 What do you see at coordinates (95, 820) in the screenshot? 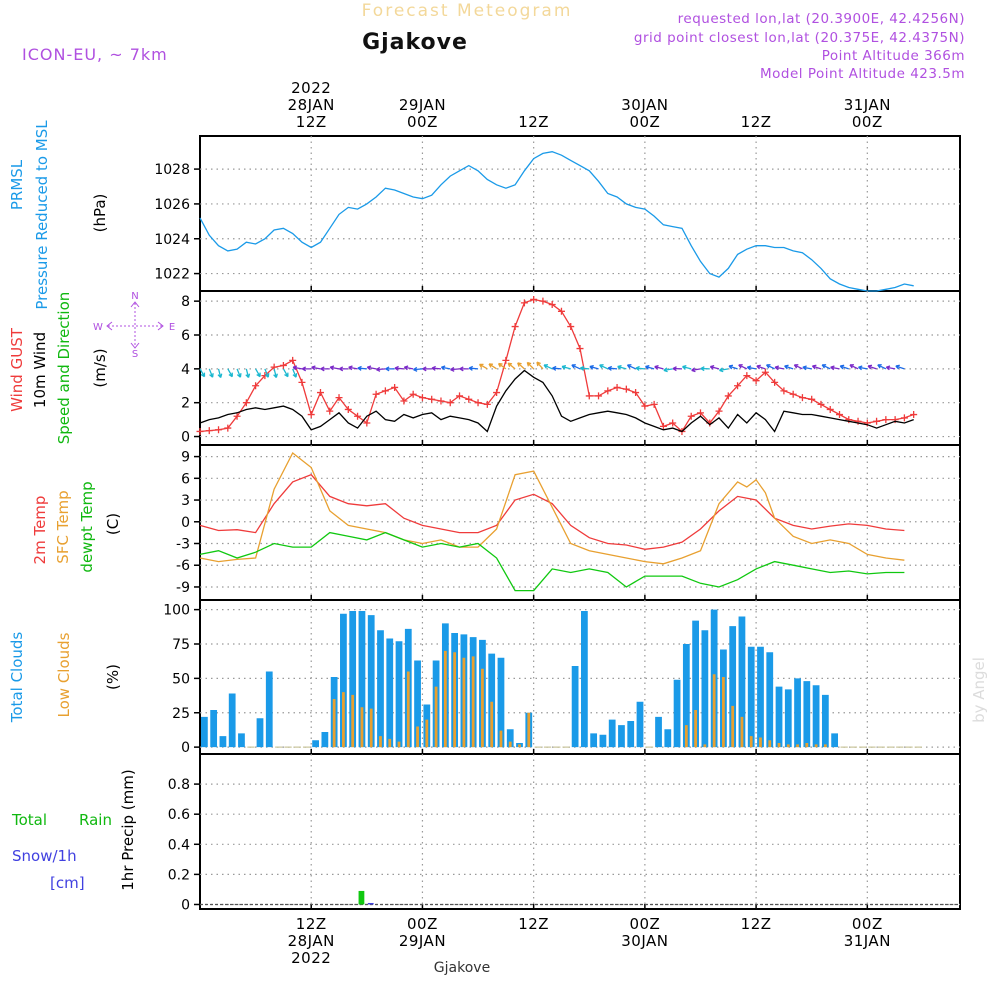
I see `precip-rain-label: Rain` at bounding box center [95, 820].